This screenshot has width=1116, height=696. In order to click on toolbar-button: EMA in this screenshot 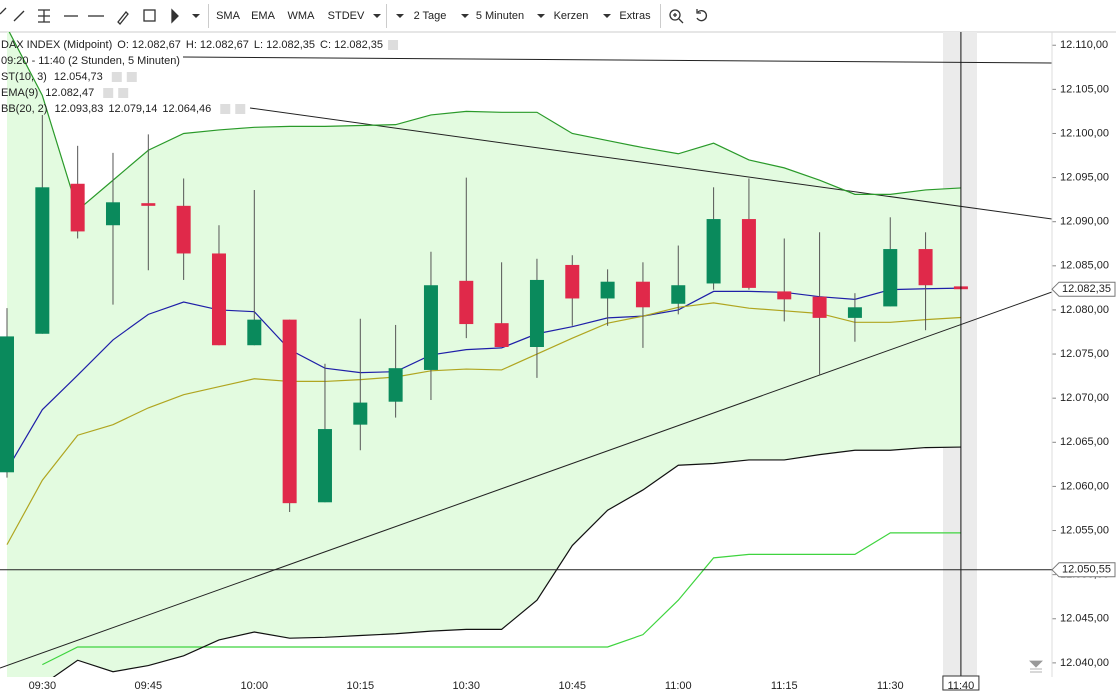, I will do `click(263, 16)`.